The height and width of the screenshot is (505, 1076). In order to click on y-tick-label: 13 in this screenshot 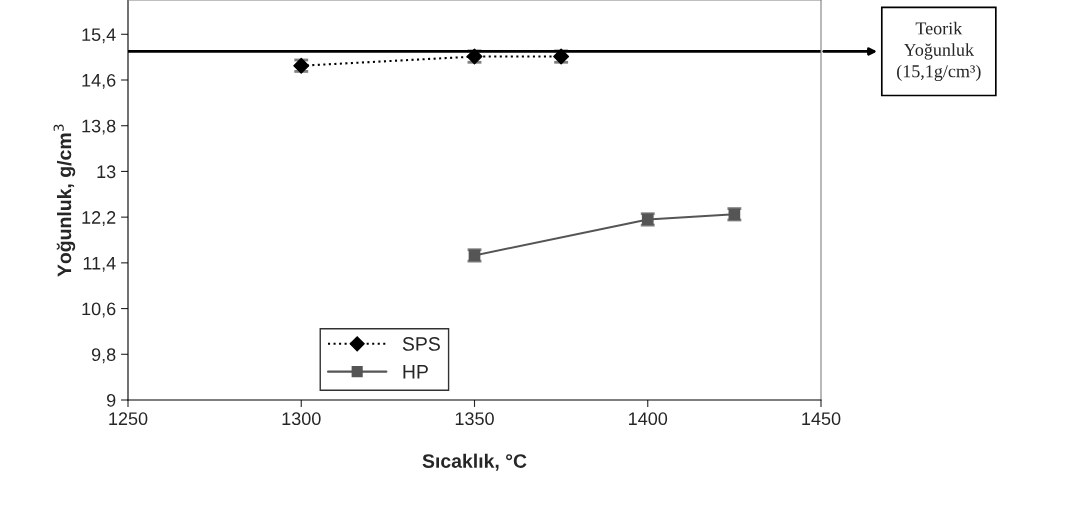, I will do `click(106, 172)`.